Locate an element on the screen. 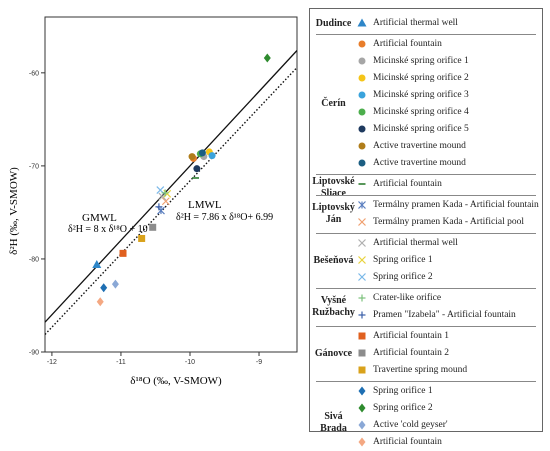 The height and width of the screenshot is (451, 550). lmwl-equation: δ²H = 7.86 x δ¹⁸O+ 6.99 is located at coordinates (224, 217).